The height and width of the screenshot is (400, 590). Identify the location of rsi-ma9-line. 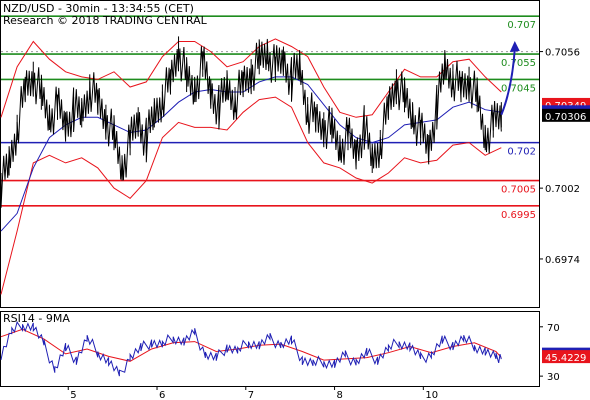
(251, 345).